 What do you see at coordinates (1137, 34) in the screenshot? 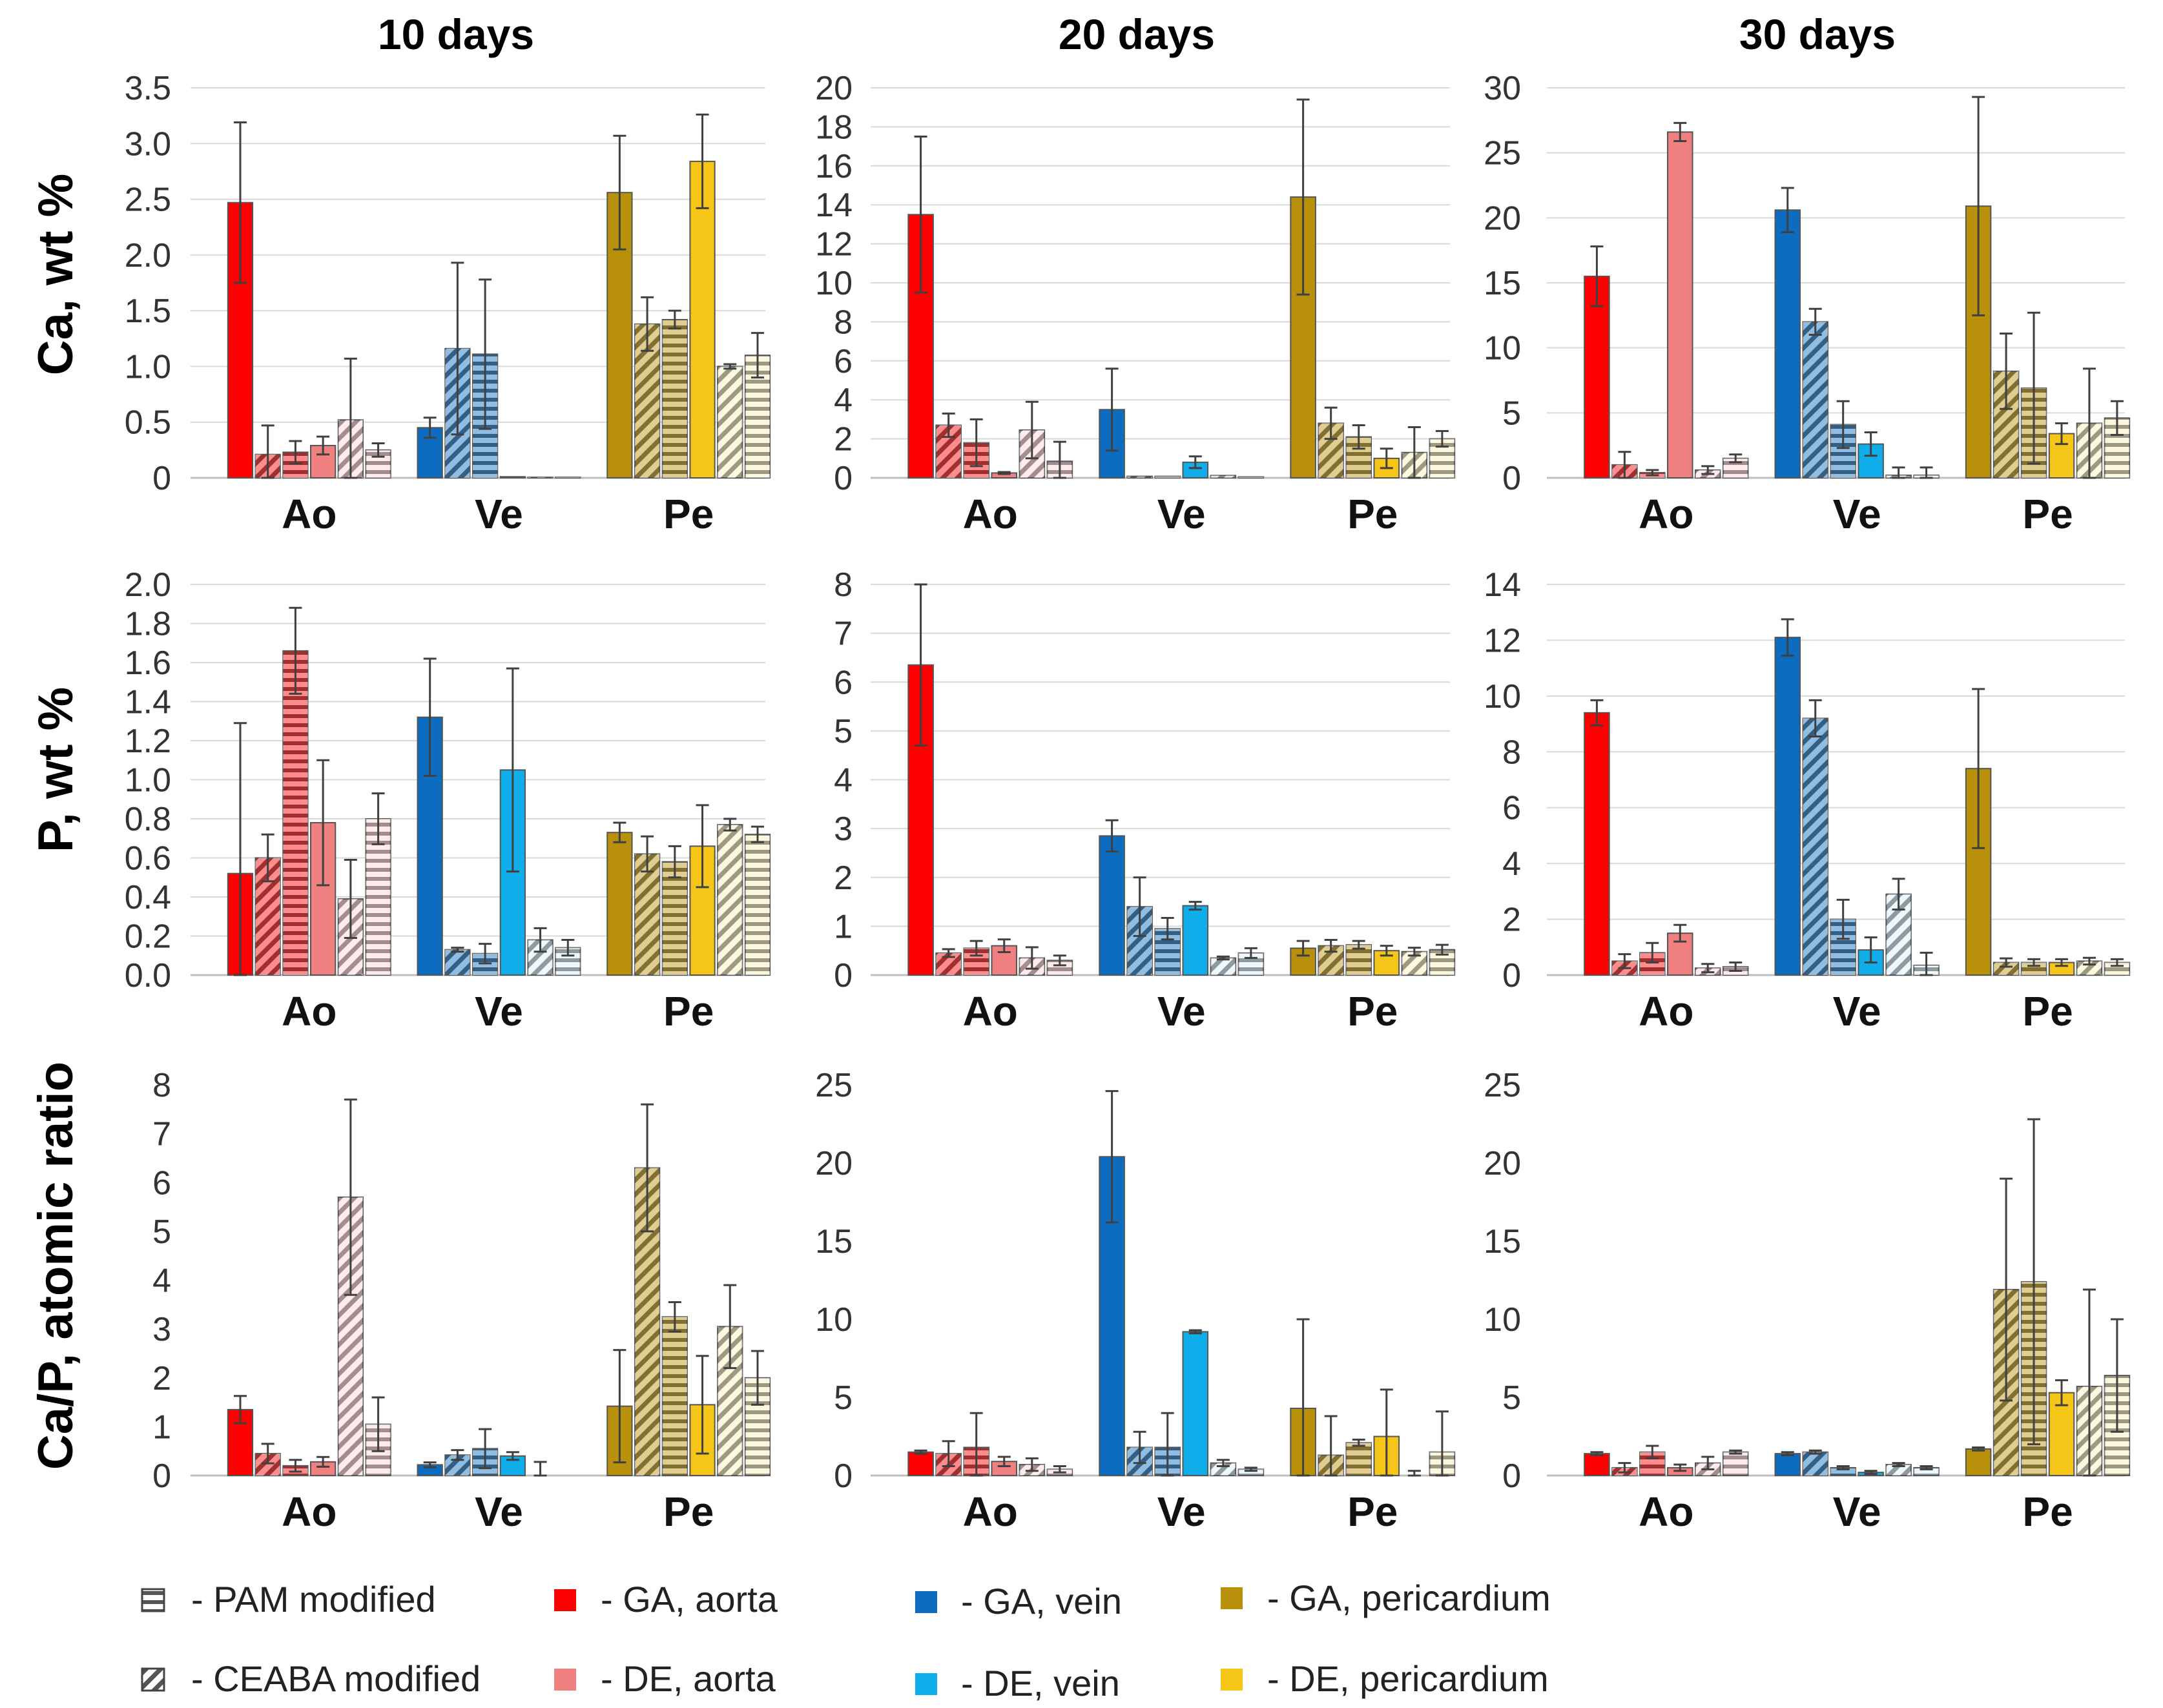
I see `column-title-20-days: 20 days` at bounding box center [1137, 34].